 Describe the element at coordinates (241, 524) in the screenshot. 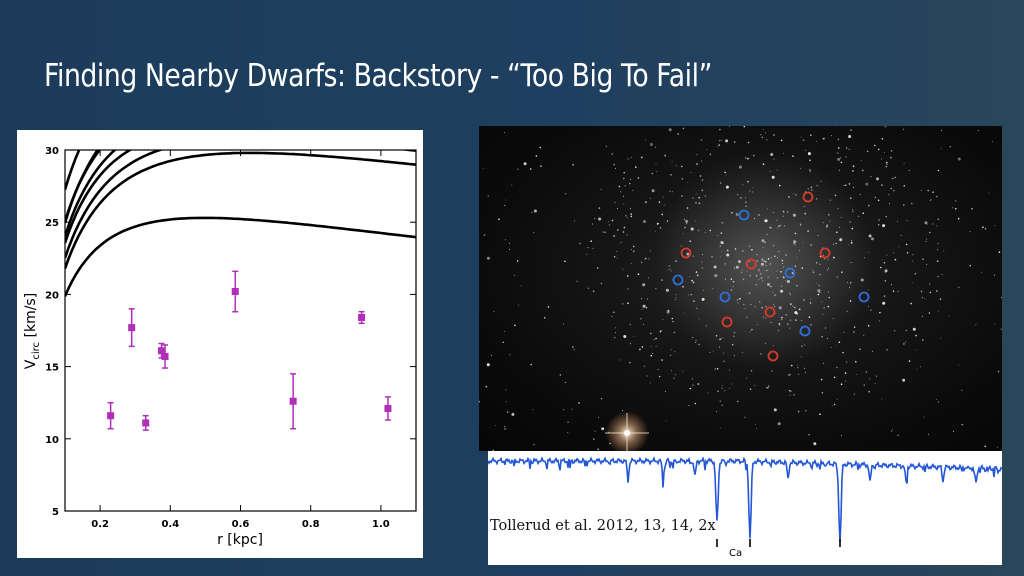

I see `x-tick-label: 0.6` at that location.